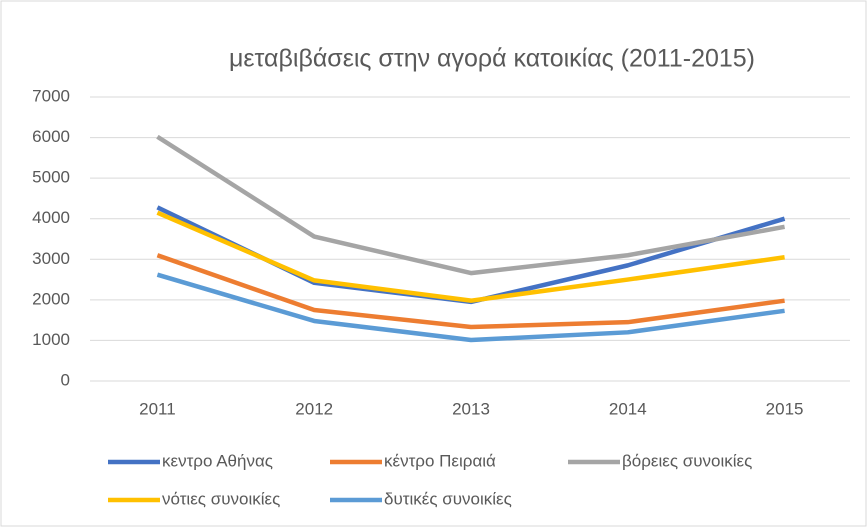  Describe the element at coordinates (314, 408) in the screenshot. I see `x-tick-label: 2012` at that location.